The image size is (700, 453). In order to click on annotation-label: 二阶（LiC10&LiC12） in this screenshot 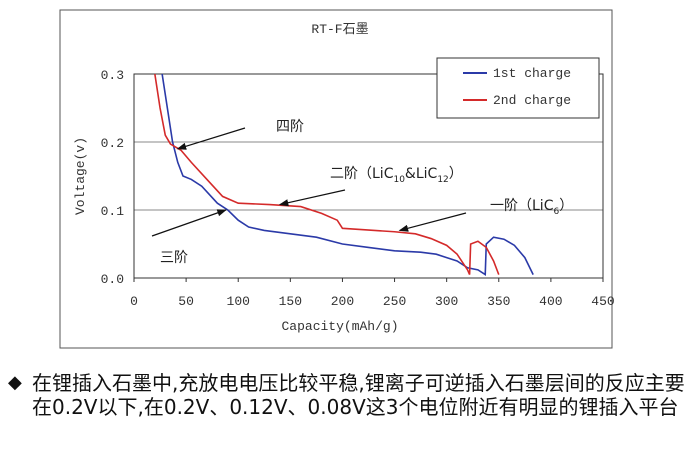, I will do `click(396, 175)`.